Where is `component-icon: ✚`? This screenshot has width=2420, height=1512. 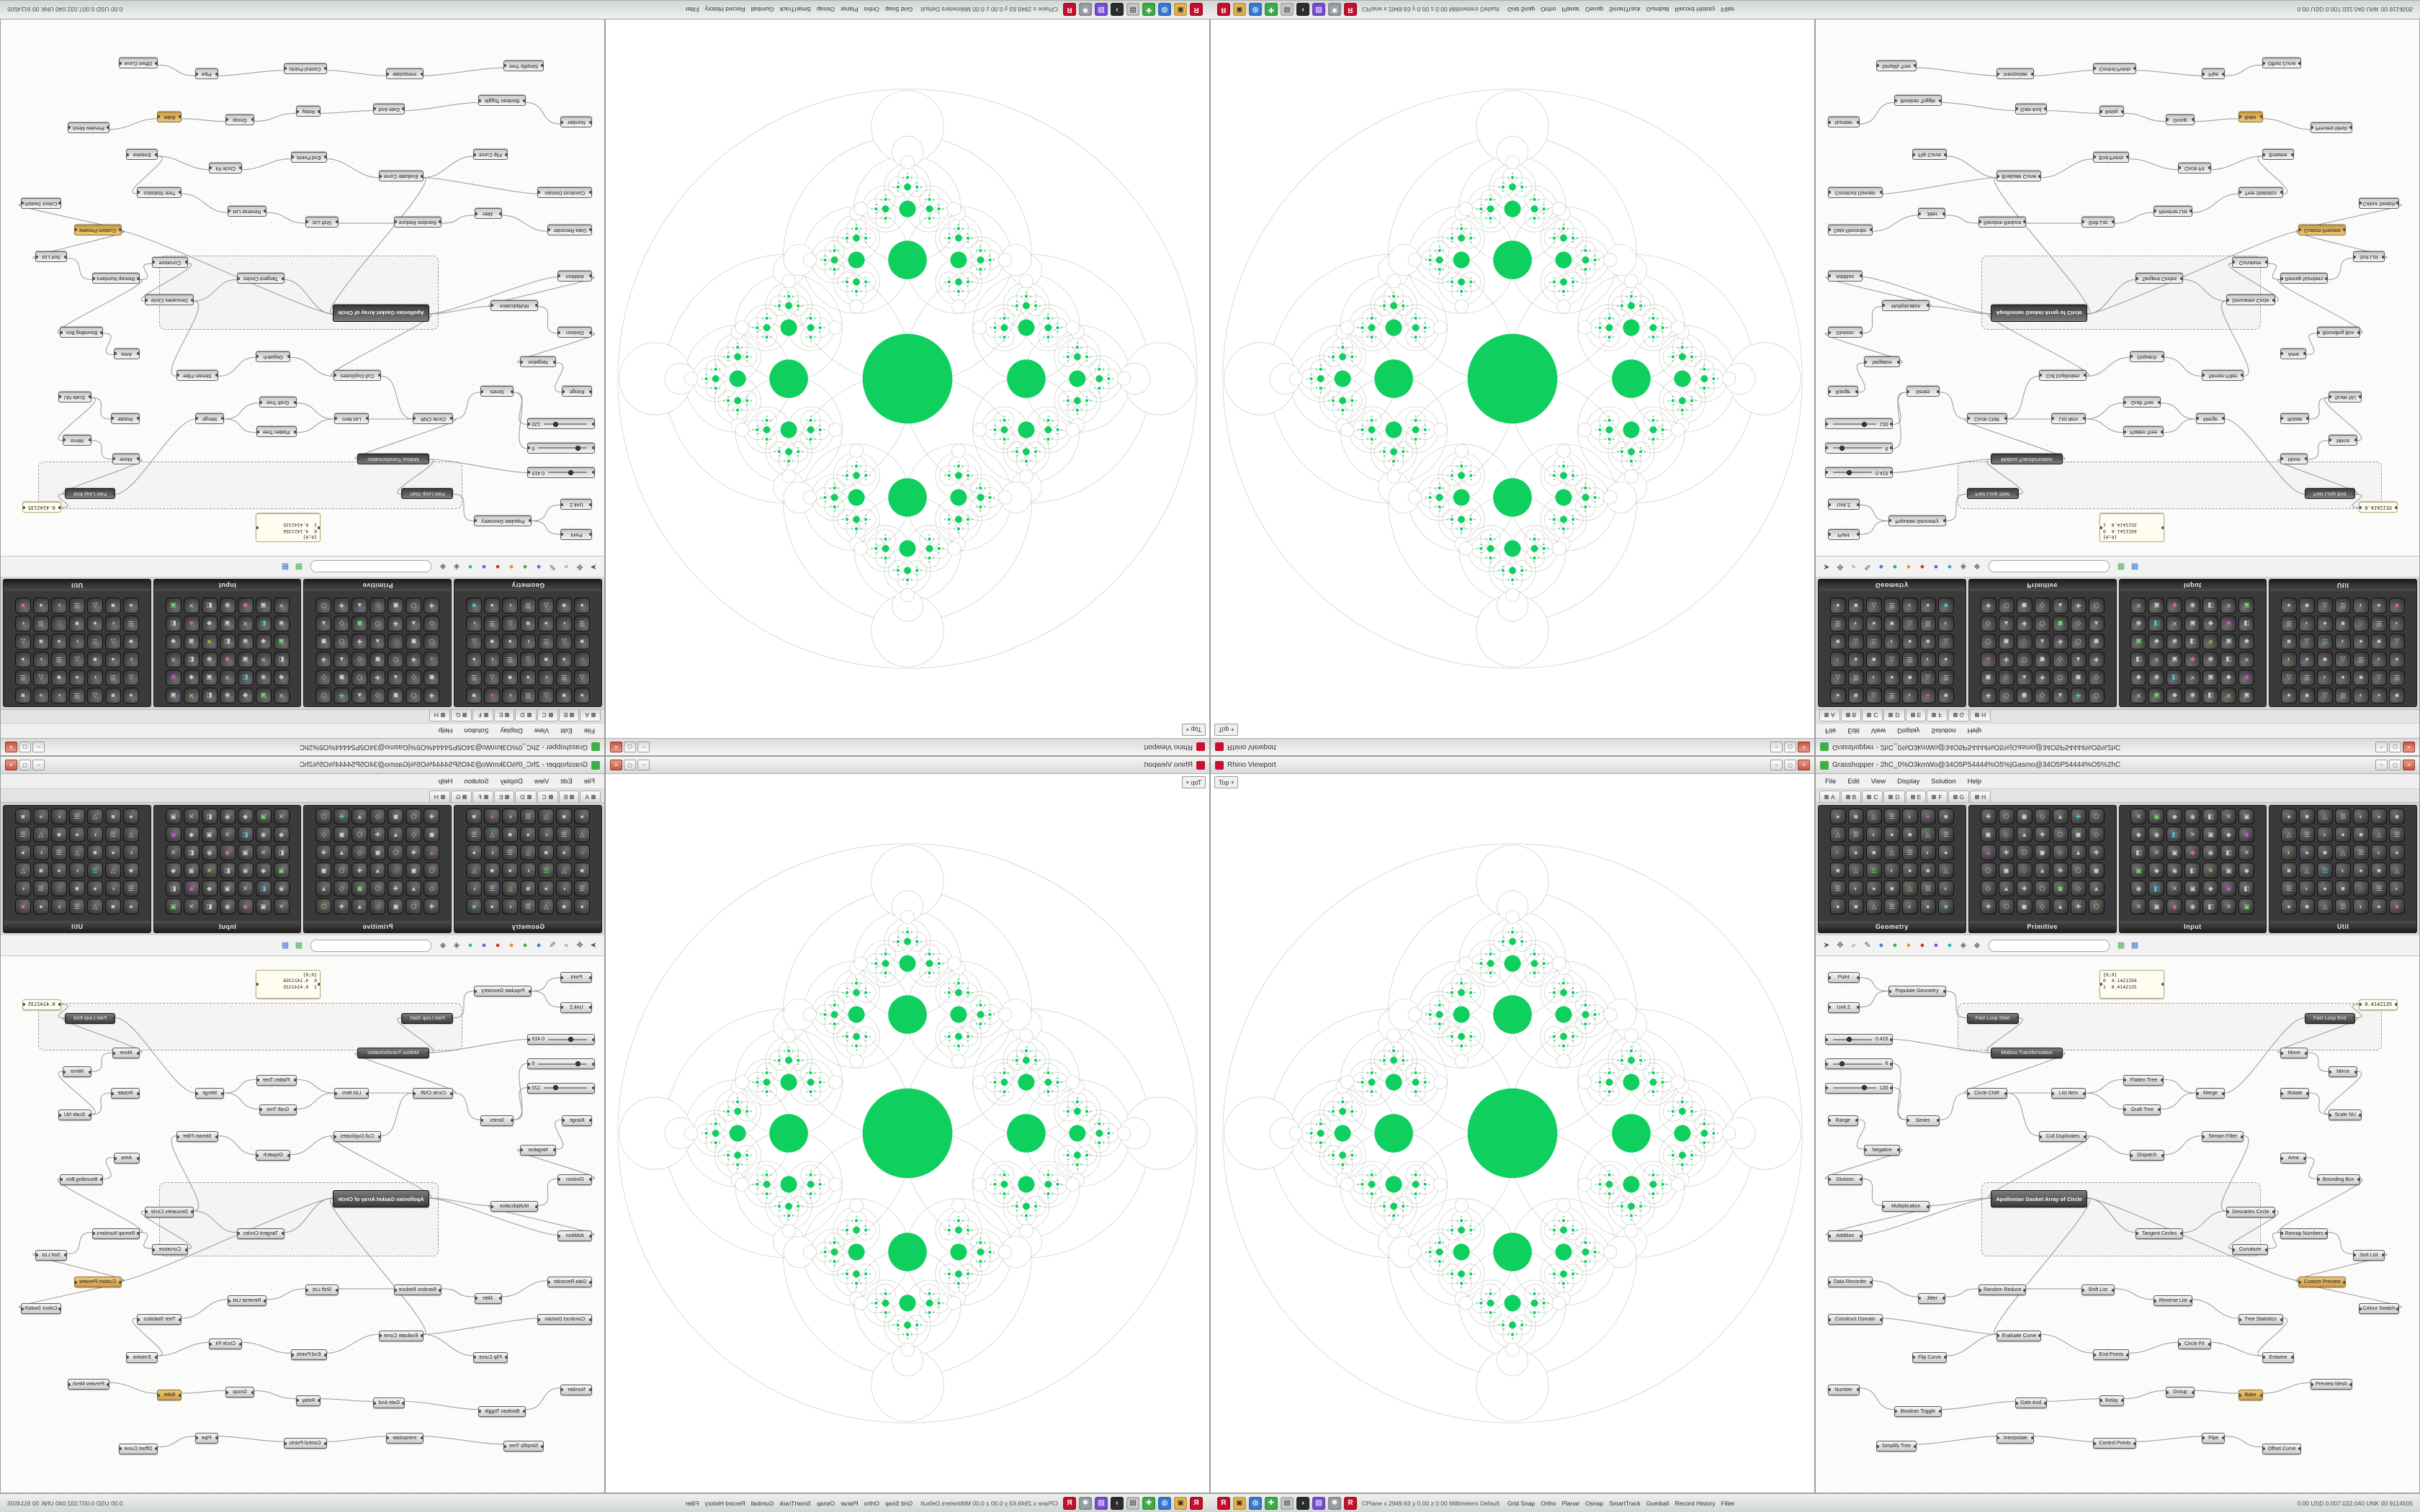 component-icon: ✚ is located at coordinates (432, 816).